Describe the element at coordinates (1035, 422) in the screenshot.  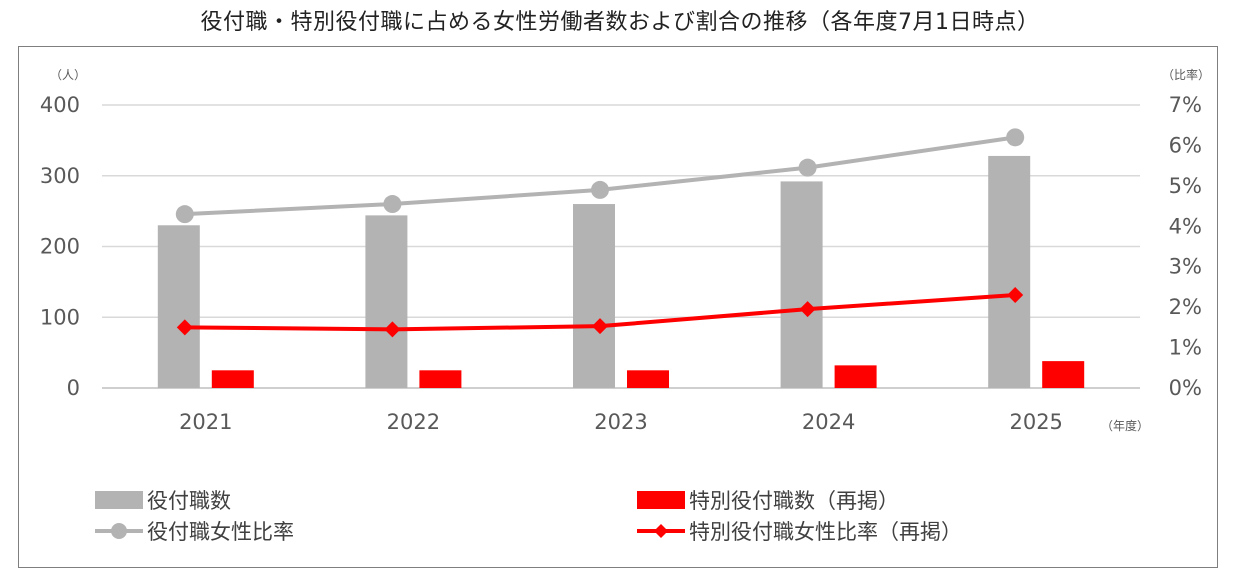
I see `x-tick-label: 2025` at that location.